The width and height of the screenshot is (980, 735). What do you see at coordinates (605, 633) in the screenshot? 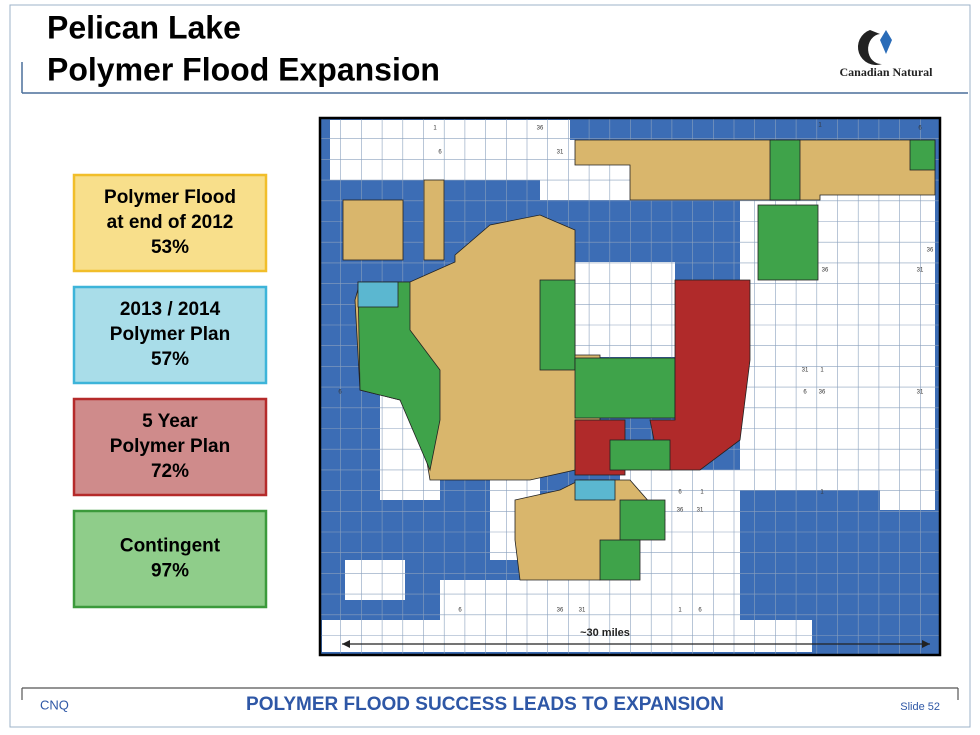
I see `scale-label: ~30 miles` at bounding box center [605, 633].